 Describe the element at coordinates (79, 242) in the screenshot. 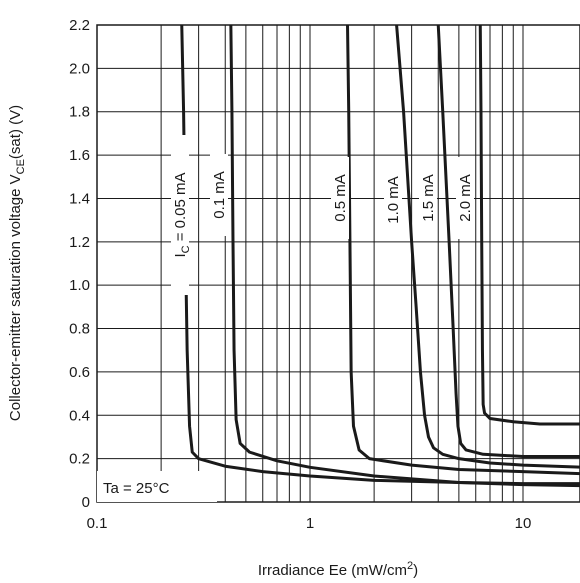

I see `y-tick-label: 1.2` at that location.